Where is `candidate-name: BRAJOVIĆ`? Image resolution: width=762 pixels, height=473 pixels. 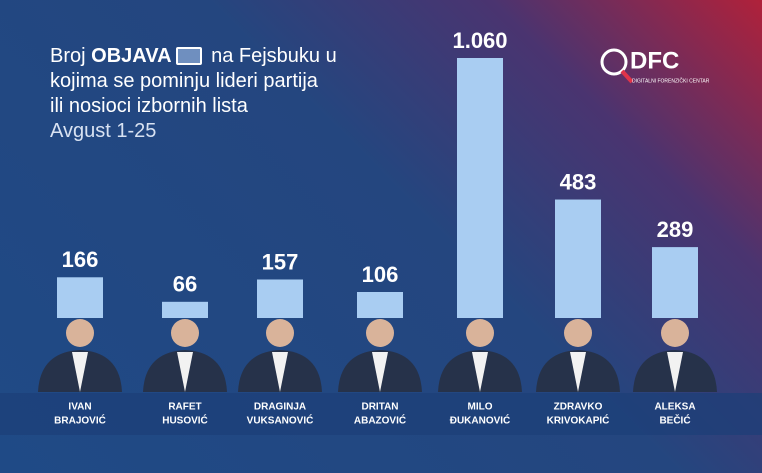 candidate-name: BRAJOVIĆ is located at coordinates (80, 420).